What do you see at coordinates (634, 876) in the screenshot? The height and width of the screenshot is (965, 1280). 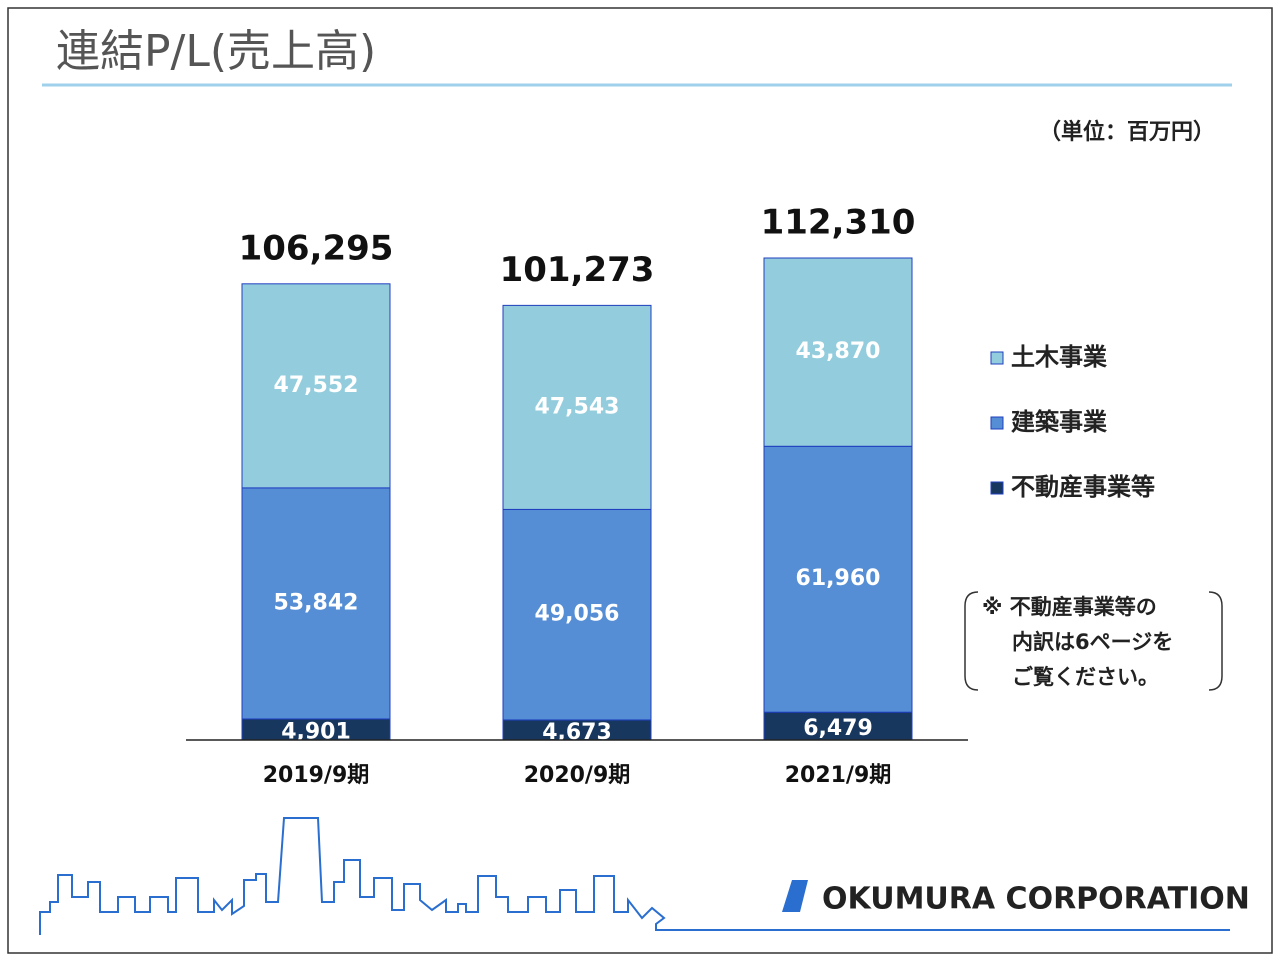 I see `skyline` at bounding box center [634, 876].